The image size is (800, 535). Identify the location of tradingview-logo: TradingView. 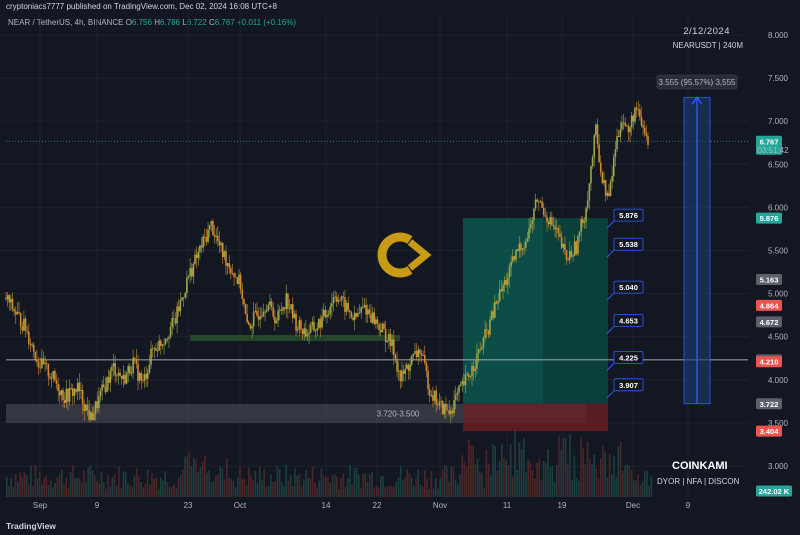
(31, 526).